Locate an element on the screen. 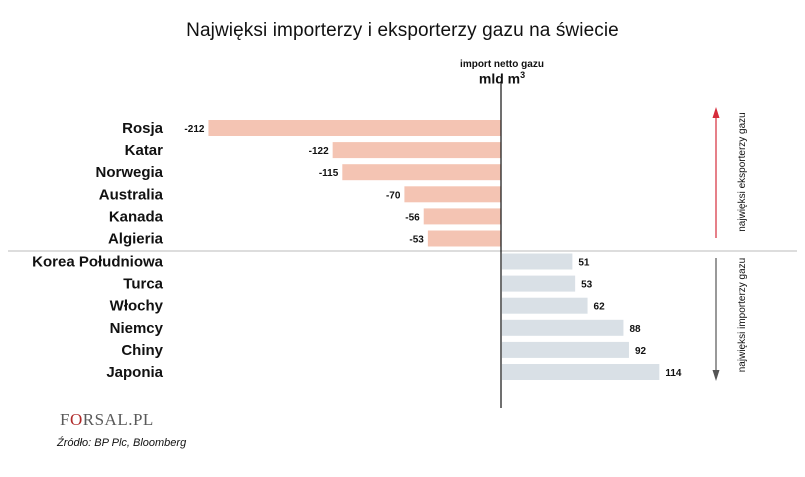 The height and width of the screenshot is (477, 805). source-note: Źródło: BP Plc, Bloomberg is located at coordinates (122, 443).